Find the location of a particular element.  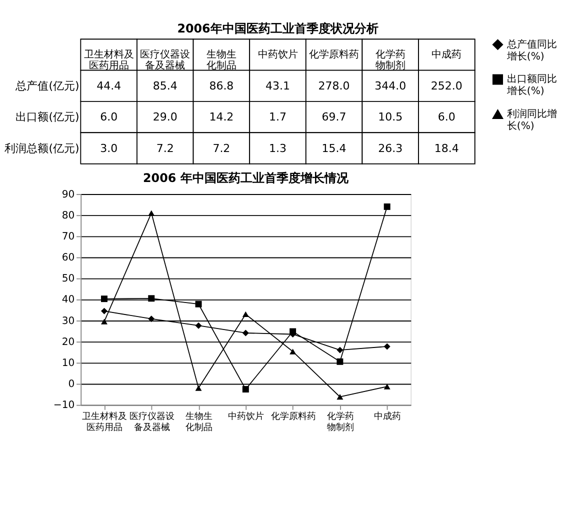

y-tick-label: 利润总额(亿元) is located at coordinates (42, 148).